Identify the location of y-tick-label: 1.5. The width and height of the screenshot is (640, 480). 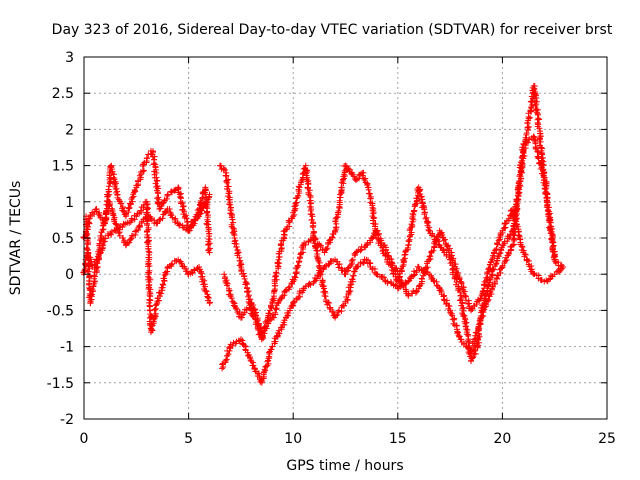
(63, 167).